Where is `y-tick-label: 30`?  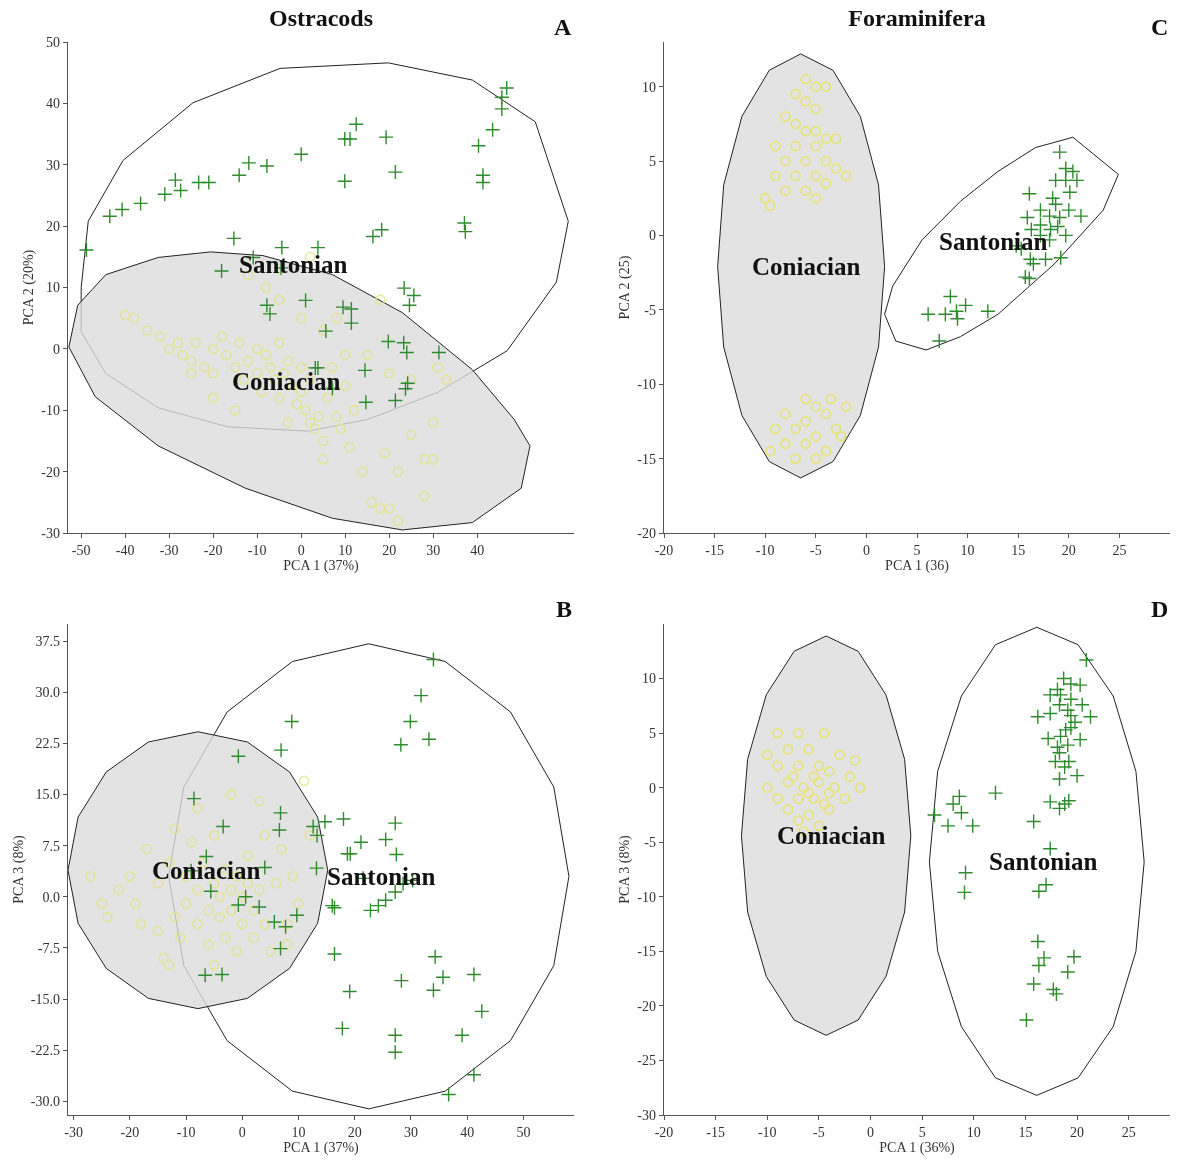 y-tick-label: 30 is located at coordinates (53, 165).